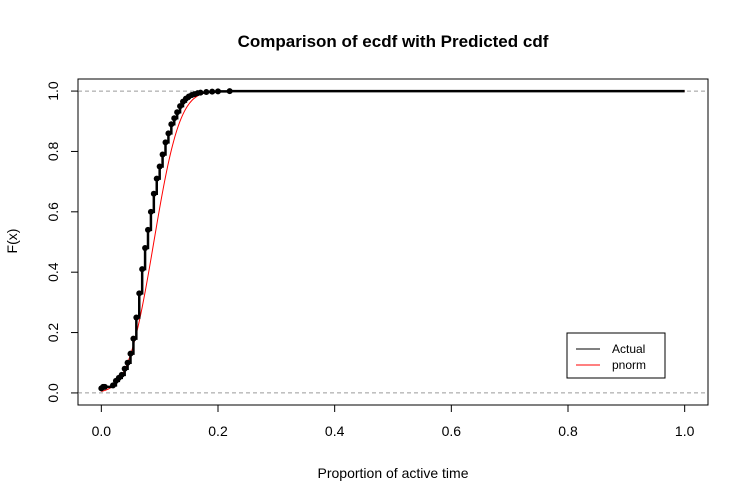 The width and height of the screenshot is (748, 503). Describe the element at coordinates (393, 421) in the screenshot. I see `x-axis: 0.0 0.2 0.4 0.6 0.8 1.0` at that location.